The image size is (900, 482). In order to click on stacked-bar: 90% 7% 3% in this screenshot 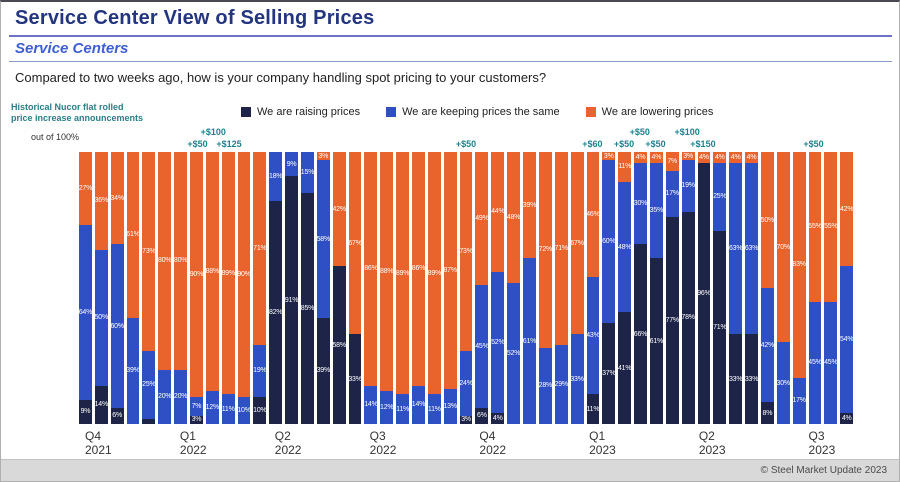, I will do `click(196, 288)`.